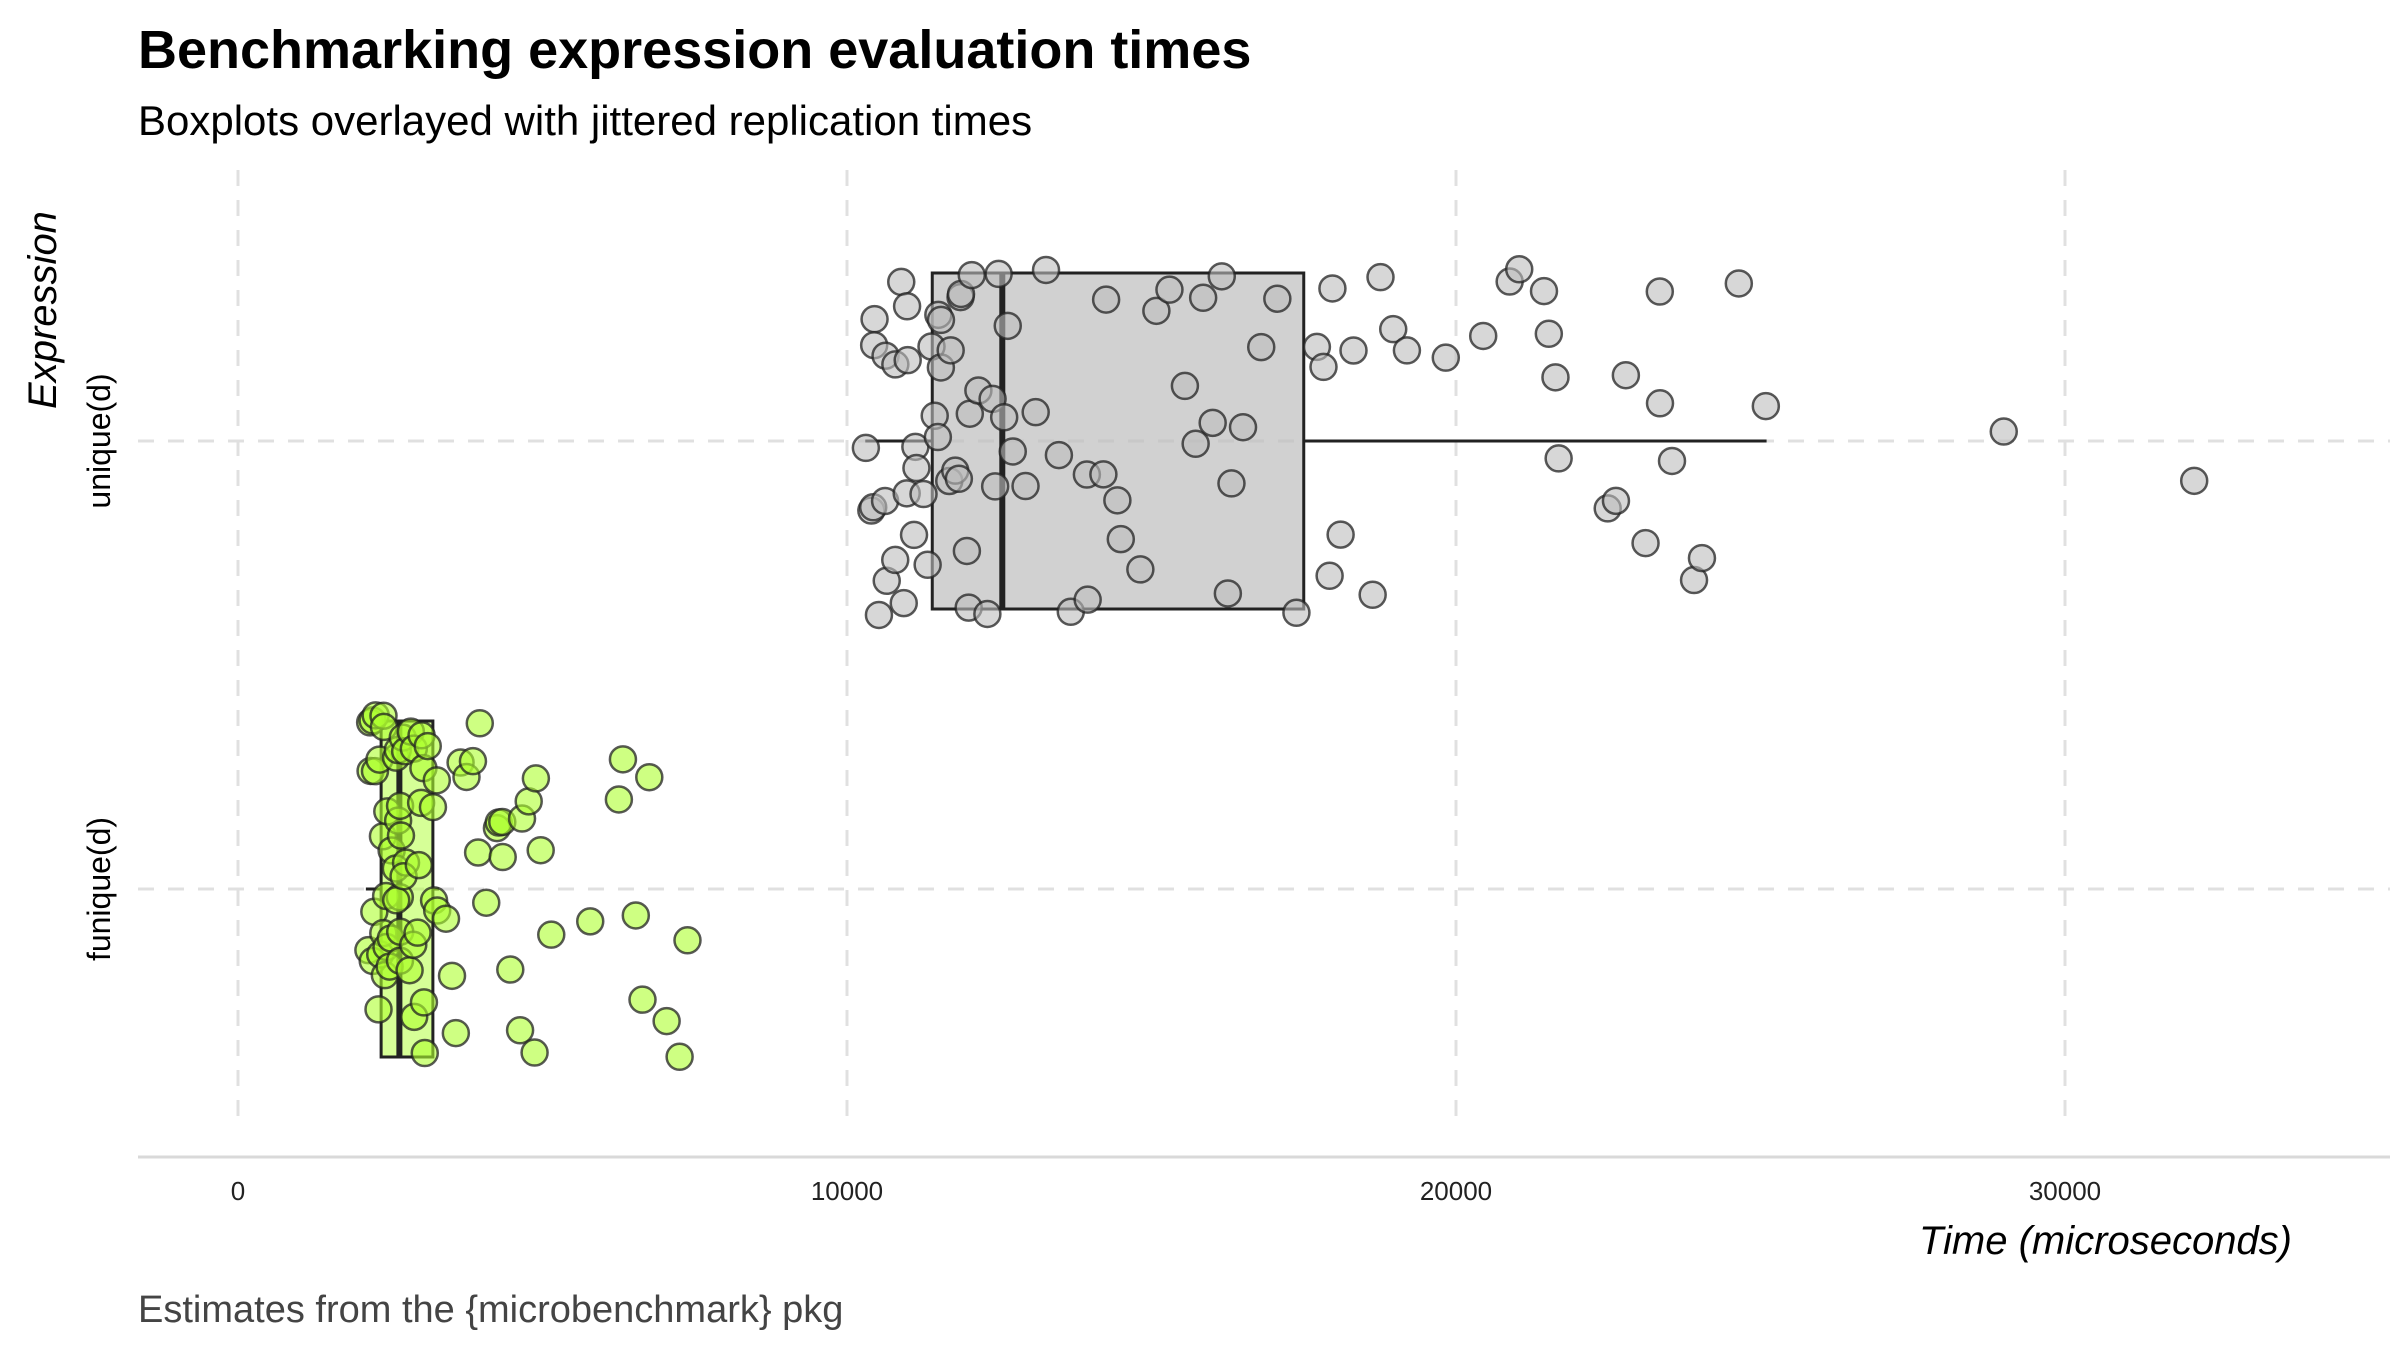 Image resolution: width=2400 pixels, height=1350 pixels. I want to click on category-label-unique: unique(d), so click(99, 440).